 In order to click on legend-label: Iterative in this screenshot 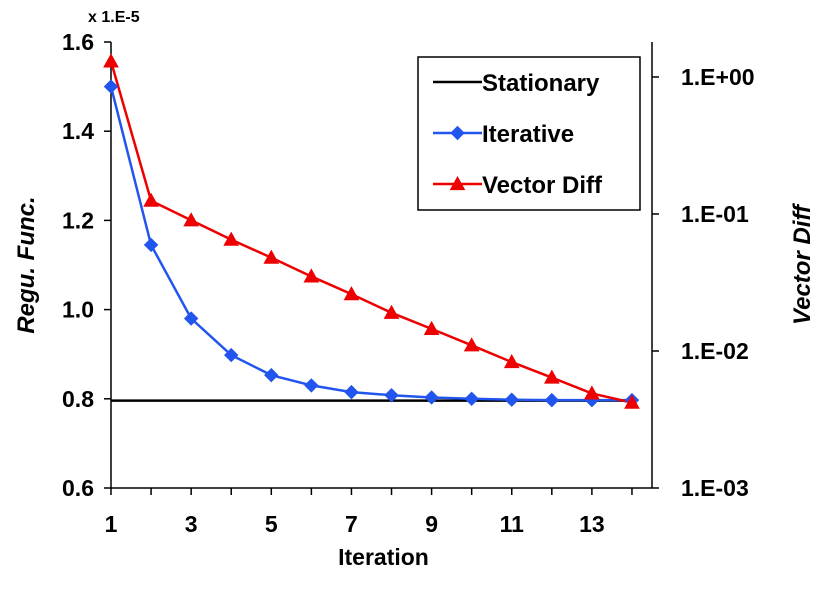, I will do `click(528, 134)`.